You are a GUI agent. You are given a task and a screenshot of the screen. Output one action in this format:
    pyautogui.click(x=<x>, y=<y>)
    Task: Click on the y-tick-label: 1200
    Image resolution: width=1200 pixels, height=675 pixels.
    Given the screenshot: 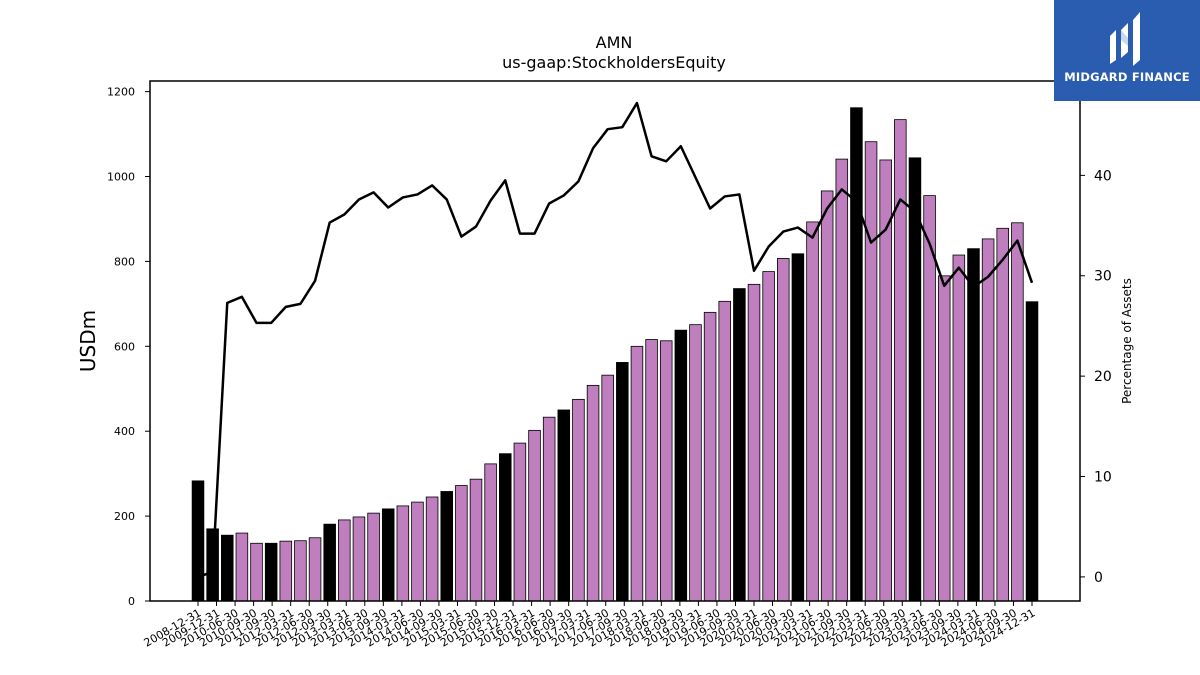 What is the action you would take?
    pyautogui.click(x=121, y=92)
    